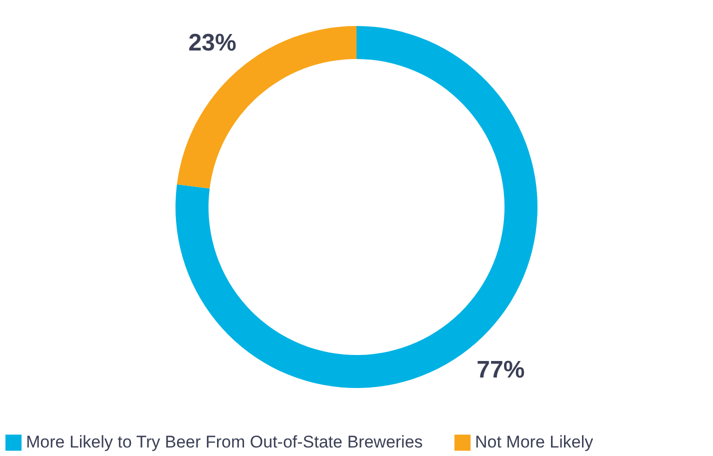 This screenshot has width=713, height=456. Describe the element at coordinates (266, 107) in the screenshot. I see `donut-slice` at that location.